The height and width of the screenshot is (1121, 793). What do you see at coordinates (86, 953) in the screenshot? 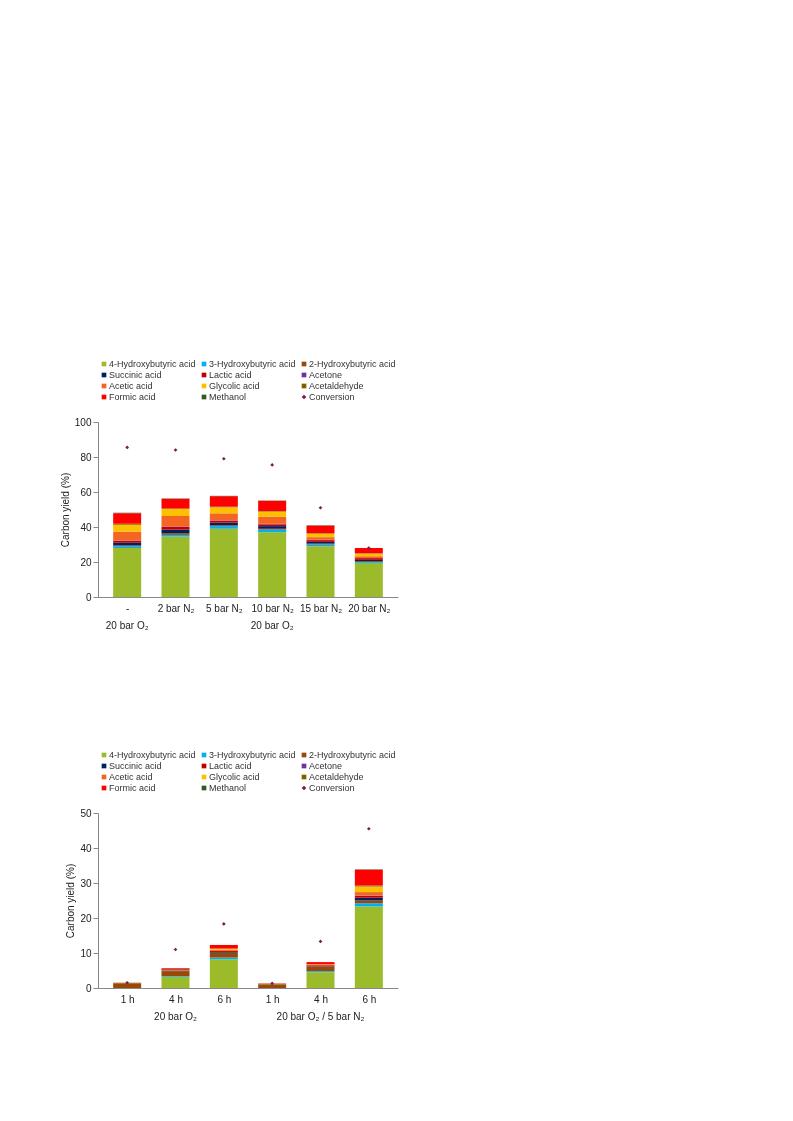
I see `y-tick-label: 10` at bounding box center [86, 953].